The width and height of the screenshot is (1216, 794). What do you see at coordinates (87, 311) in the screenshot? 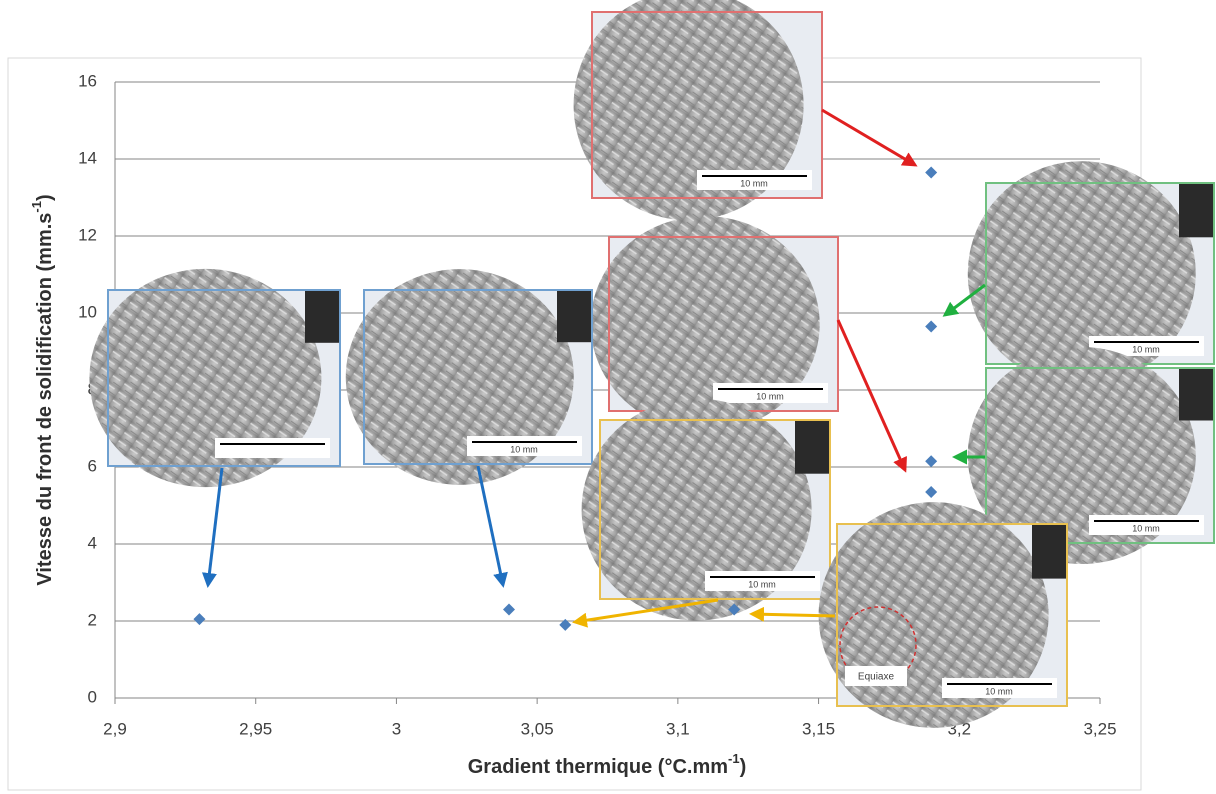
I see `y-tick-label: 10` at bounding box center [87, 311].